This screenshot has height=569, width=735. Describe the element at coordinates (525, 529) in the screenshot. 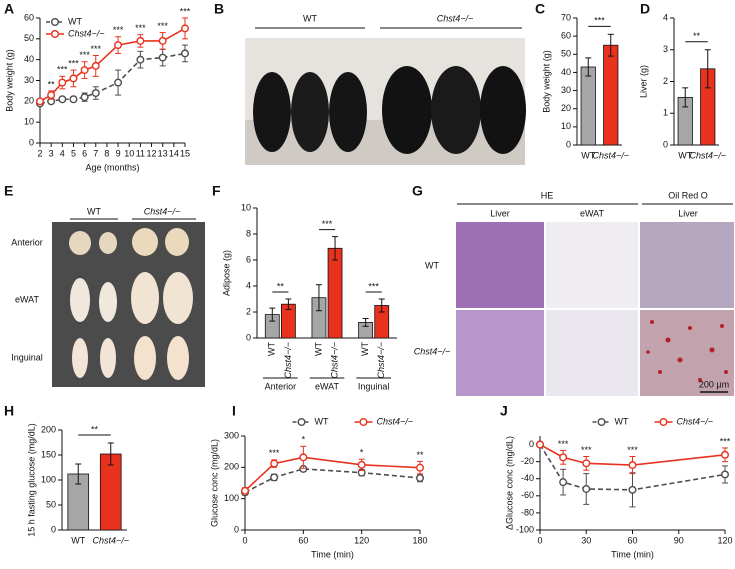

I see `y-tick-label: -100` at that location.